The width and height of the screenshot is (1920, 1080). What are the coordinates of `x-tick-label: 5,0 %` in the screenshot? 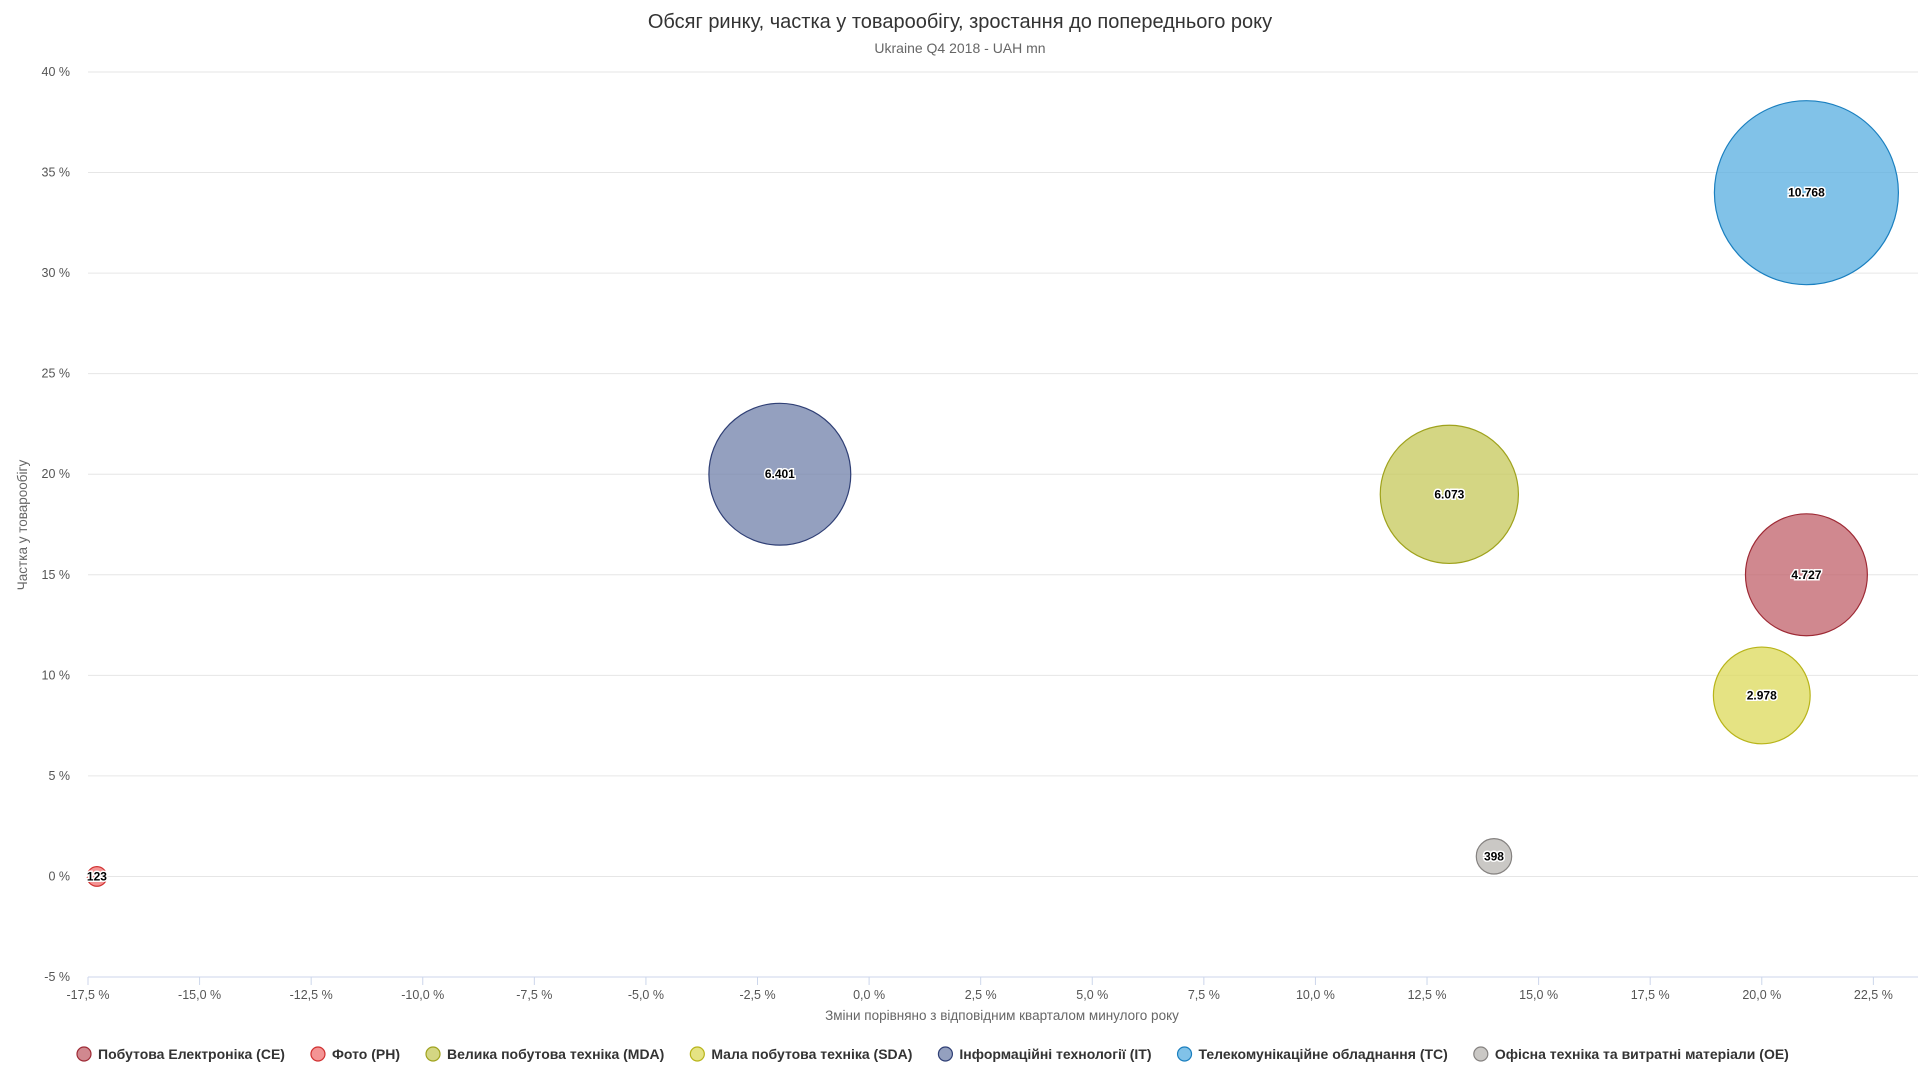 It's located at (1092, 995).